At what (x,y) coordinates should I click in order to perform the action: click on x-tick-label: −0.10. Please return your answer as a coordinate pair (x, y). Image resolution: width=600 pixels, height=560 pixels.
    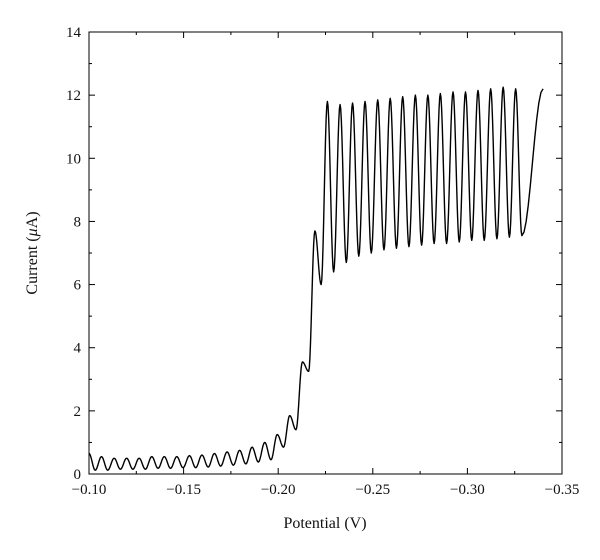
    Looking at the image, I should click on (89, 490).